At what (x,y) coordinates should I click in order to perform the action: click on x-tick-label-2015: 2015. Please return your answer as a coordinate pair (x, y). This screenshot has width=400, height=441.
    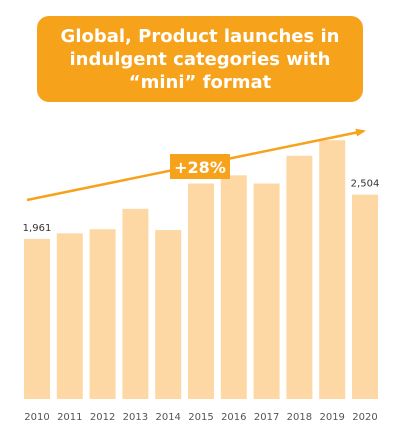
    Looking at the image, I should click on (200, 417).